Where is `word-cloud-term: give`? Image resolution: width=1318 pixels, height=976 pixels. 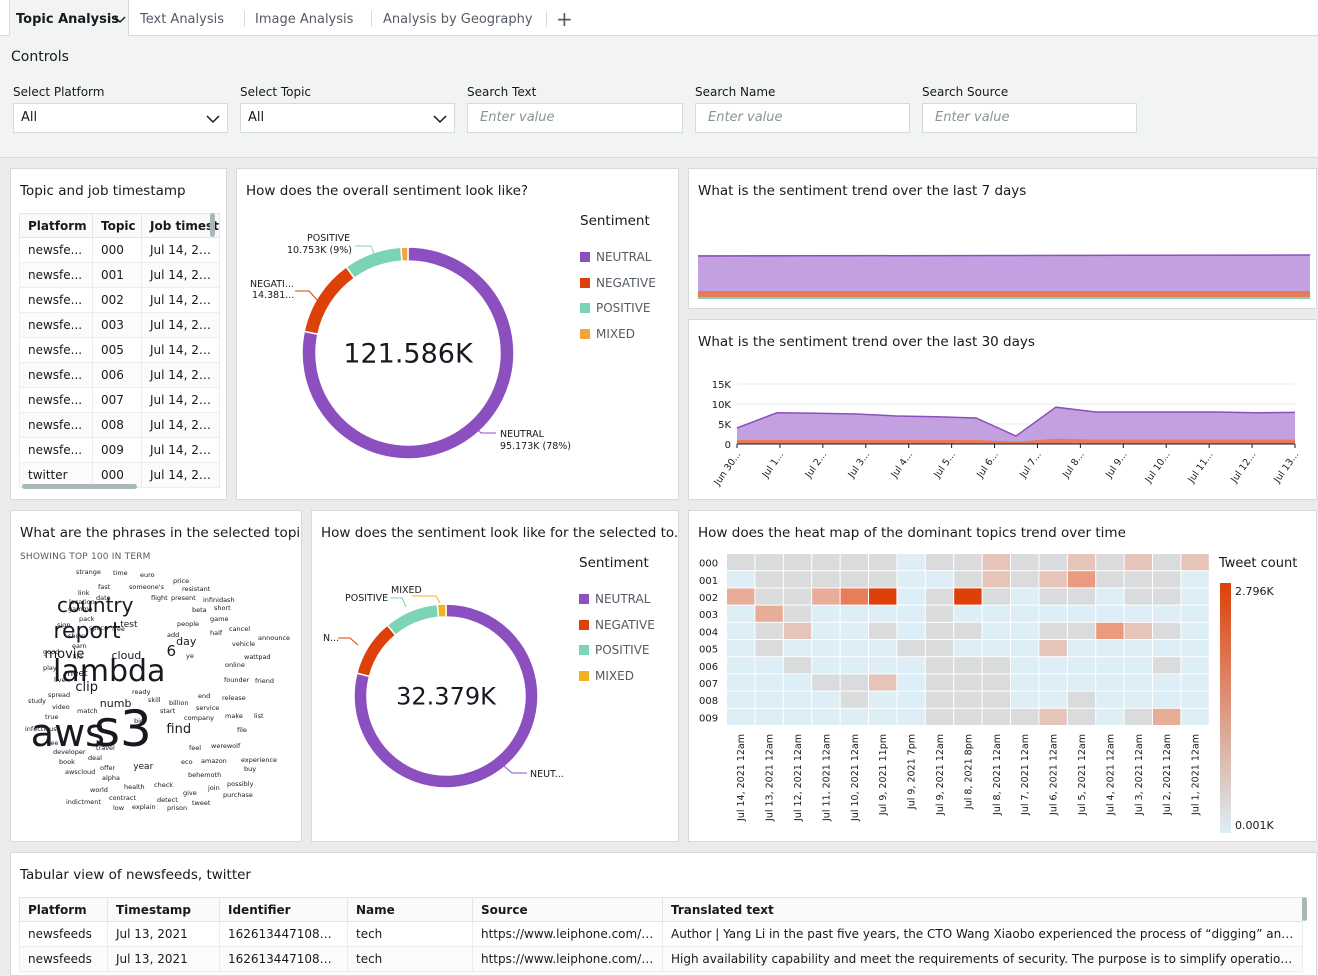
word-cloud-term: give is located at coordinates (190, 793).